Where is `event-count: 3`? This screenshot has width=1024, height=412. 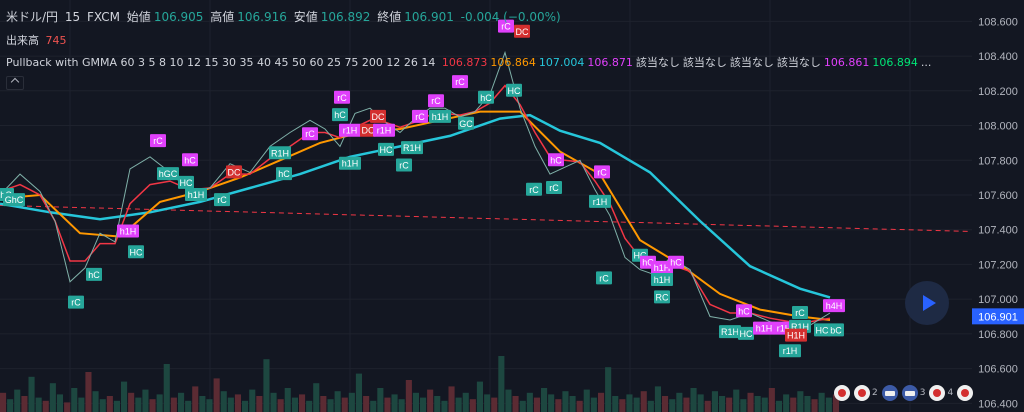
event-count: 3 is located at coordinates (922, 393).